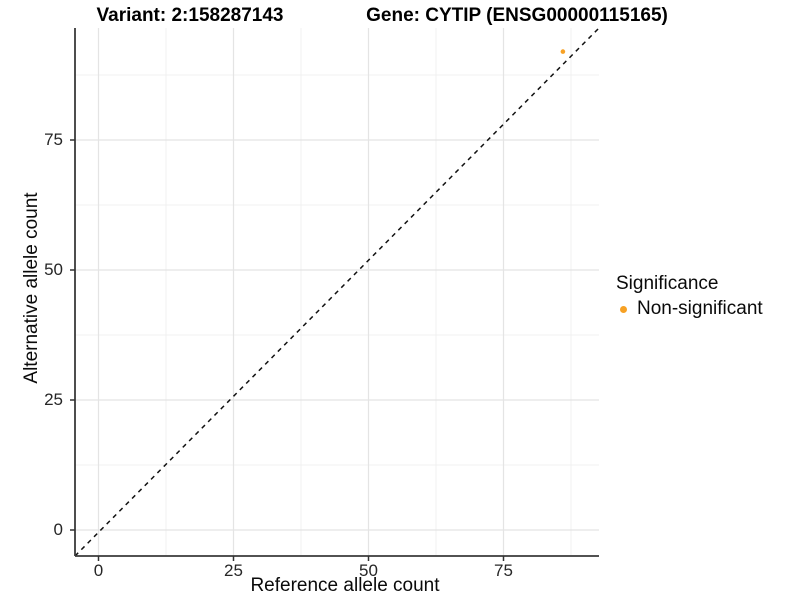  I want to click on legend-entry-label: Non-significant, so click(700, 308).